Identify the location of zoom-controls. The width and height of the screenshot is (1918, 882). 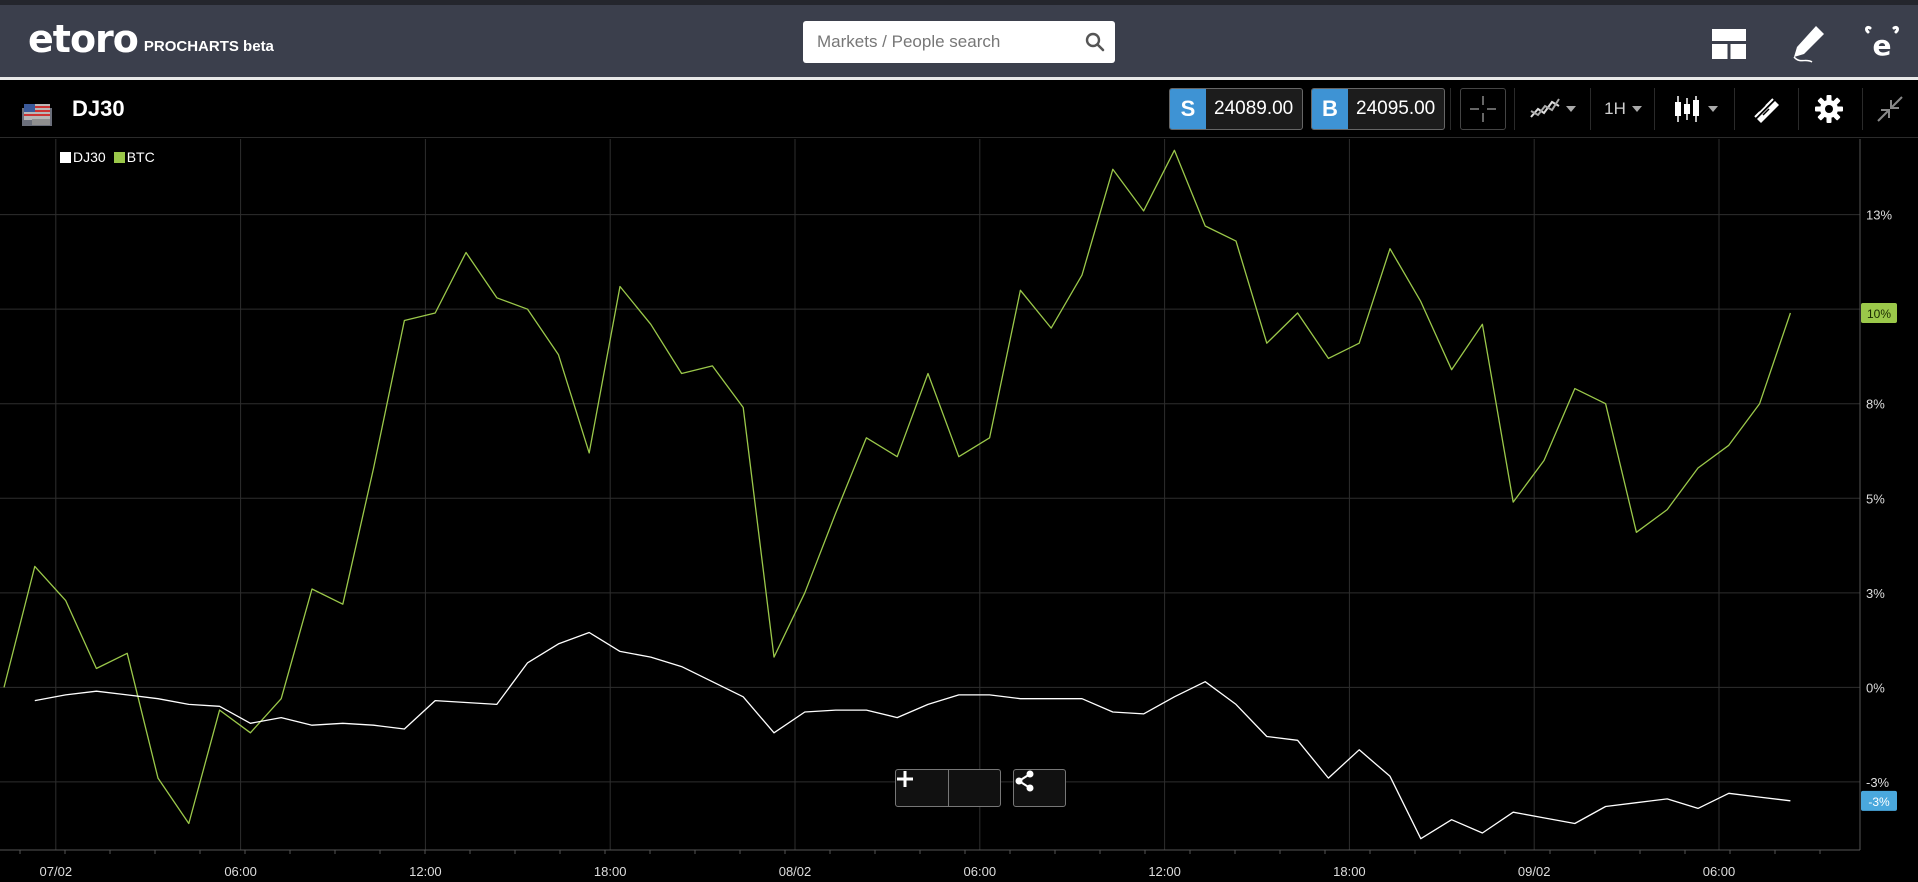
(948, 788).